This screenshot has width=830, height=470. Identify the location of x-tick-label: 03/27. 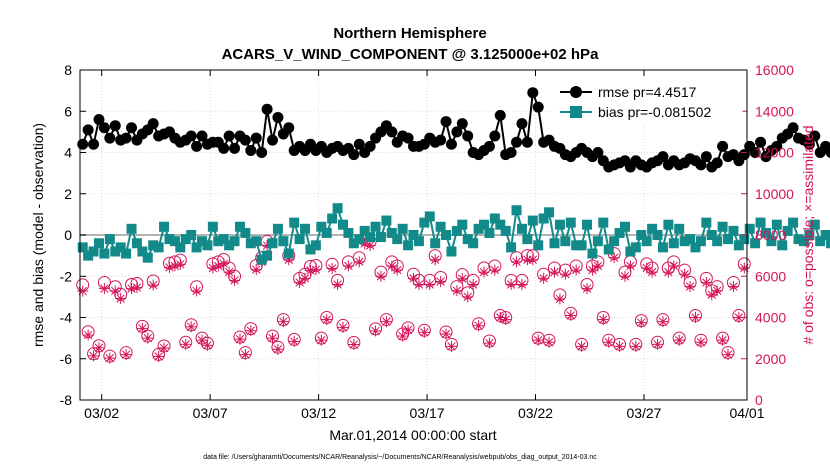
(643, 413).